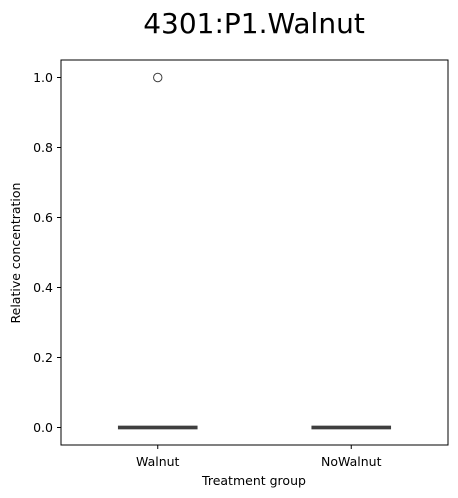 This screenshot has height=498, width=458. Describe the element at coordinates (43, 77) in the screenshot. I see `y-tick-label: 1.0` at that location.